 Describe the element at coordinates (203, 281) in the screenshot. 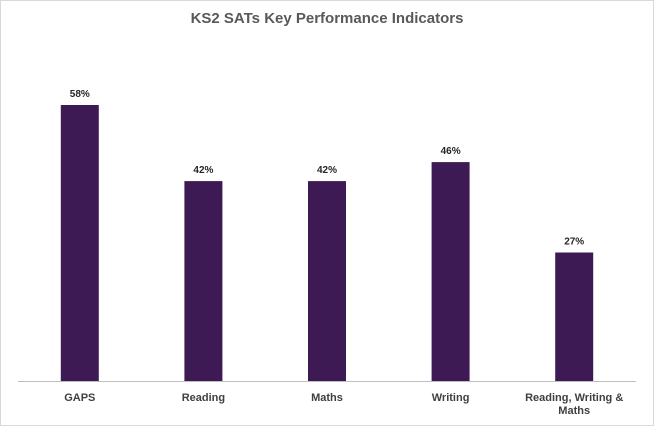

I see `bar-reading` at that location.